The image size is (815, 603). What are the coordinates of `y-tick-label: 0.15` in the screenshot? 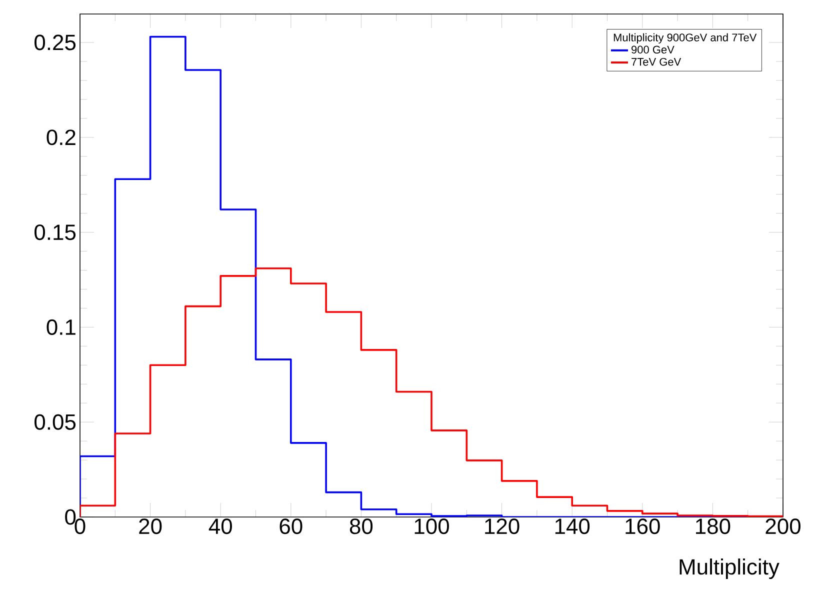 It's located at (55, 232).